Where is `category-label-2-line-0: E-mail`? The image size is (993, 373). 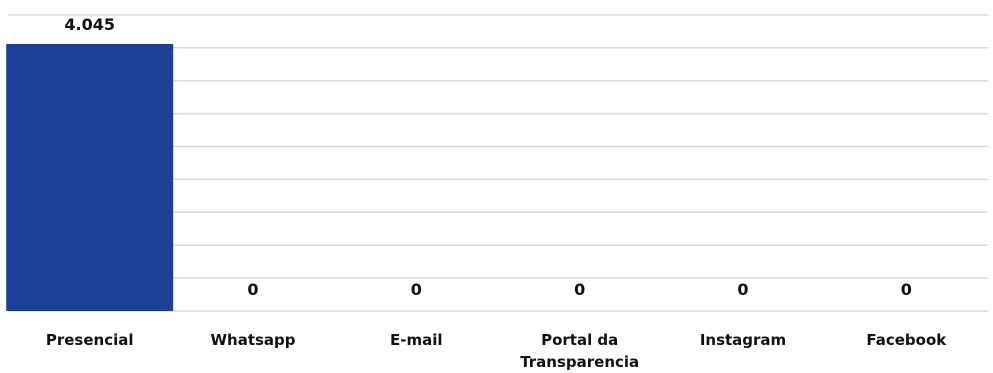 category-label-2-line-0: E-mail is located at coordinates (416, 340).